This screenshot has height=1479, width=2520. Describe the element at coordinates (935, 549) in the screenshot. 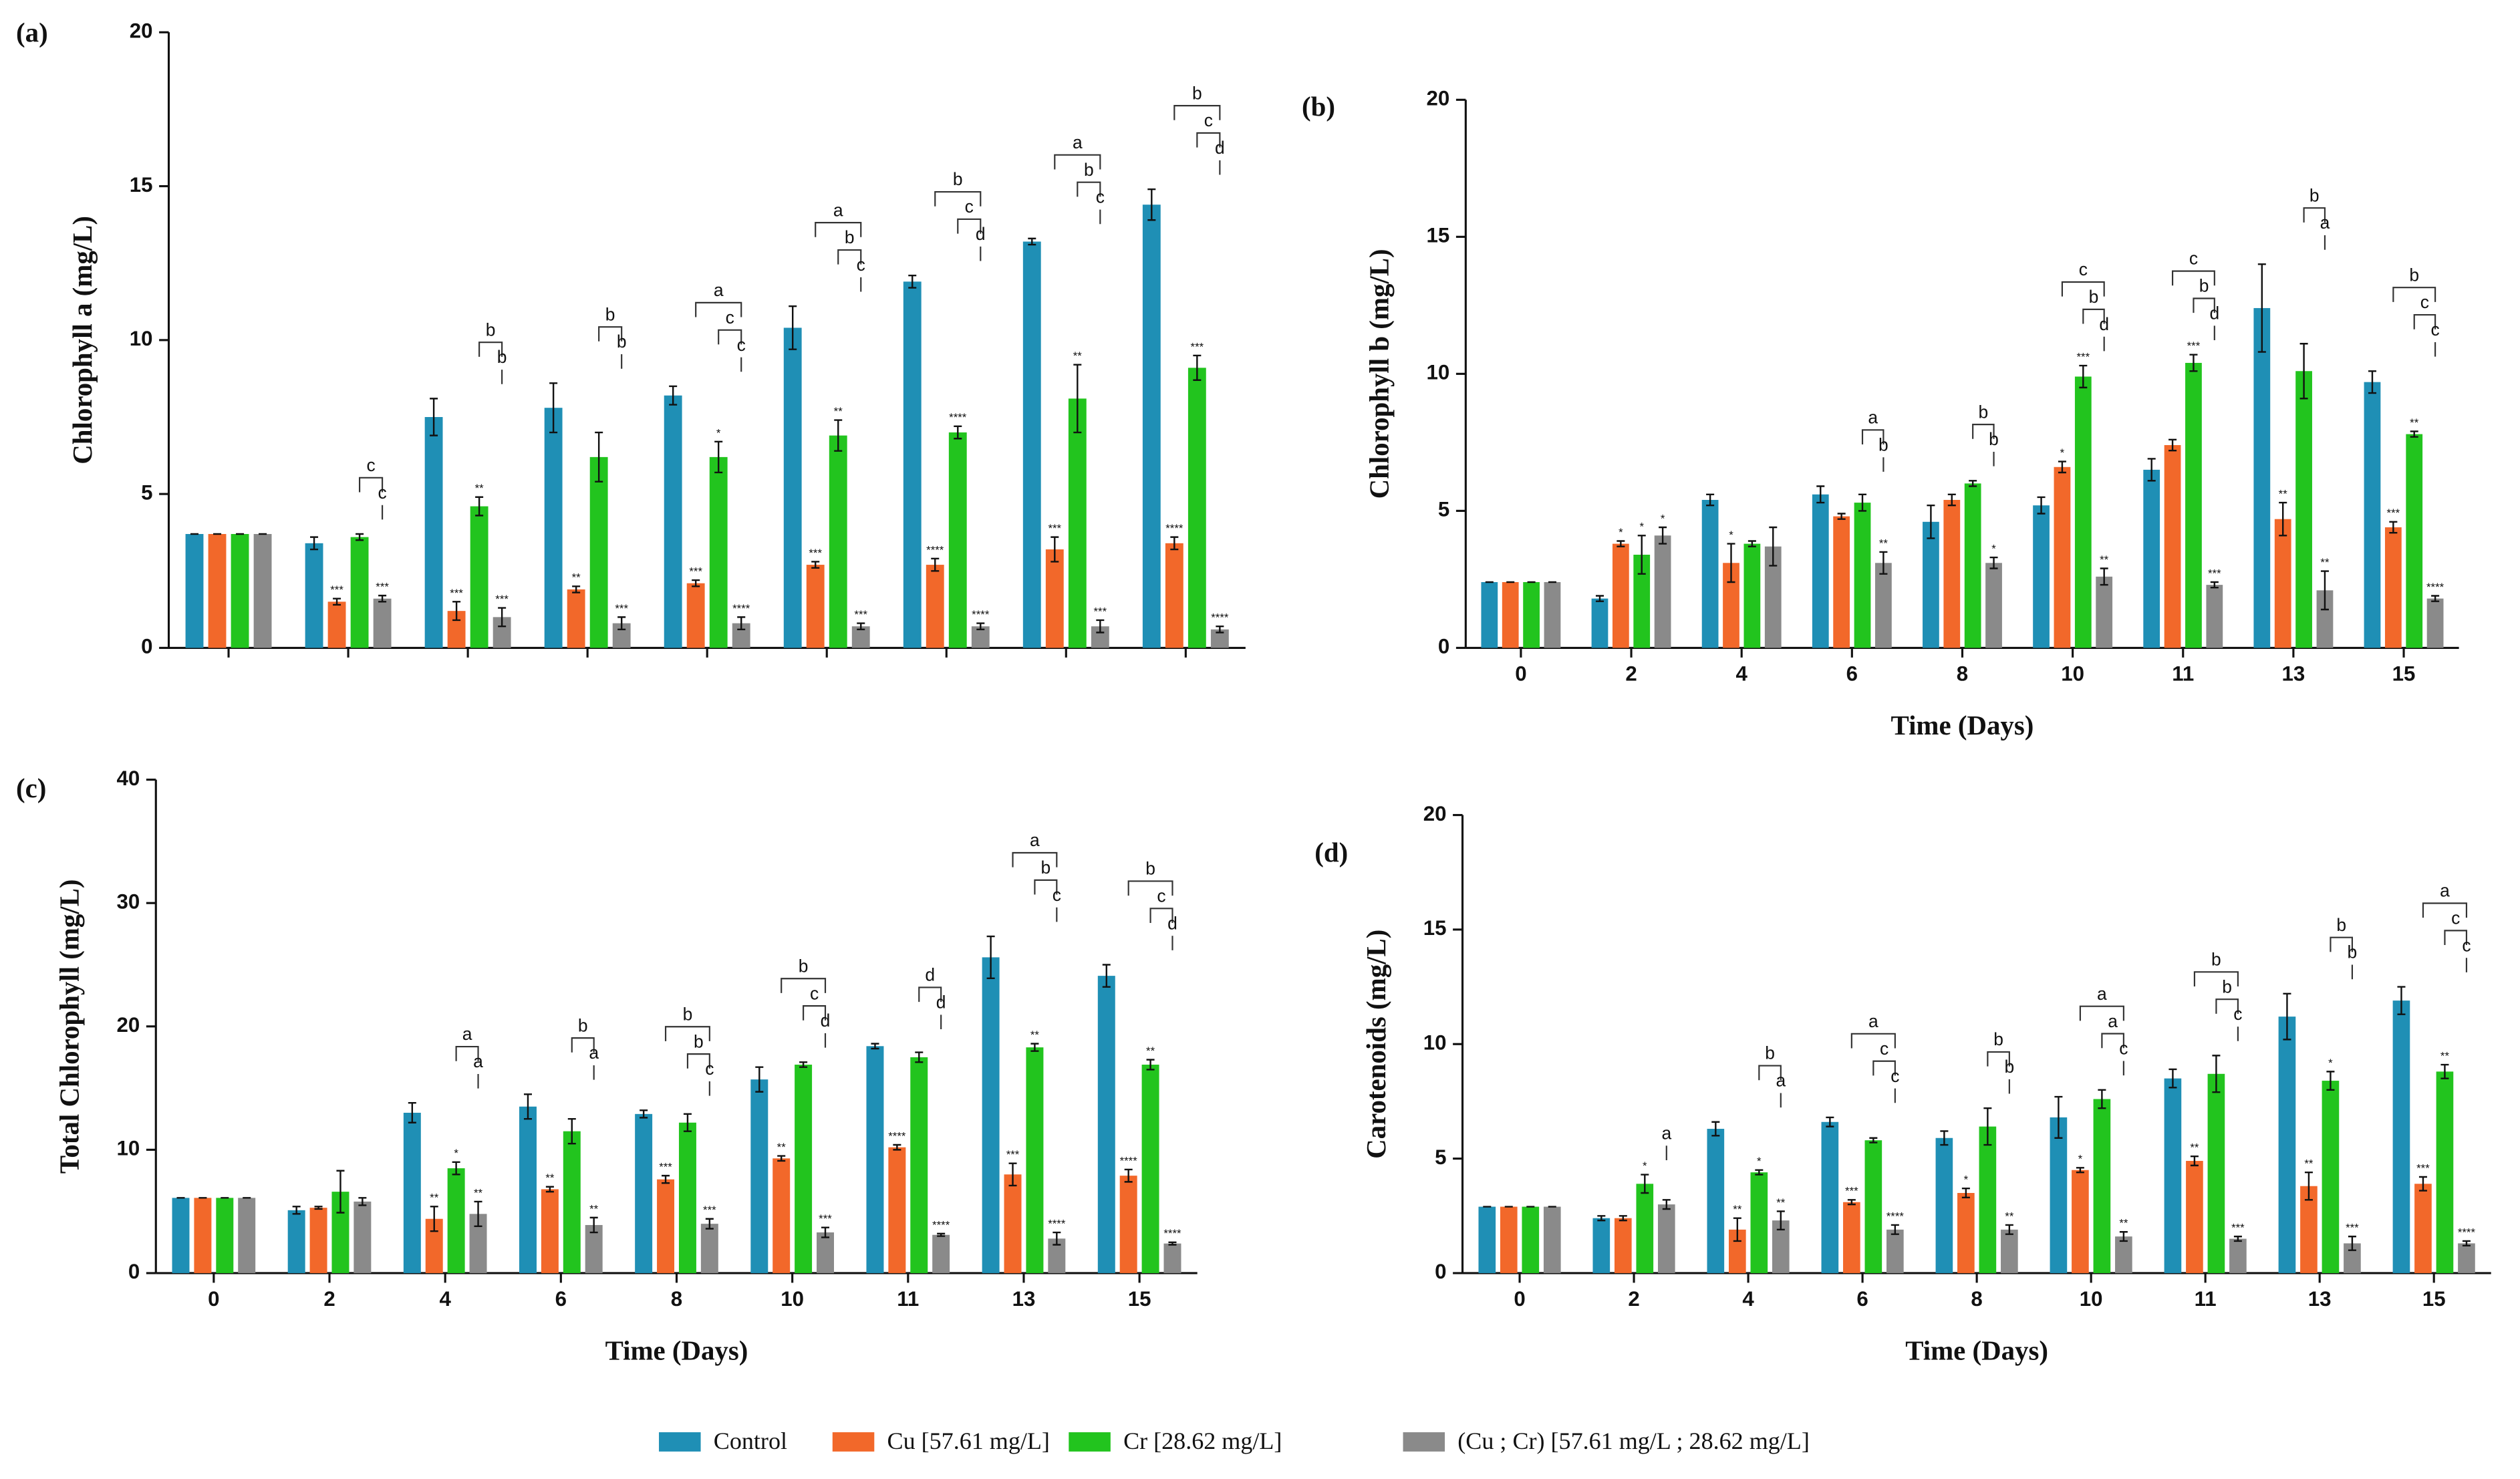

I see `significance-stars: ****` at that location.